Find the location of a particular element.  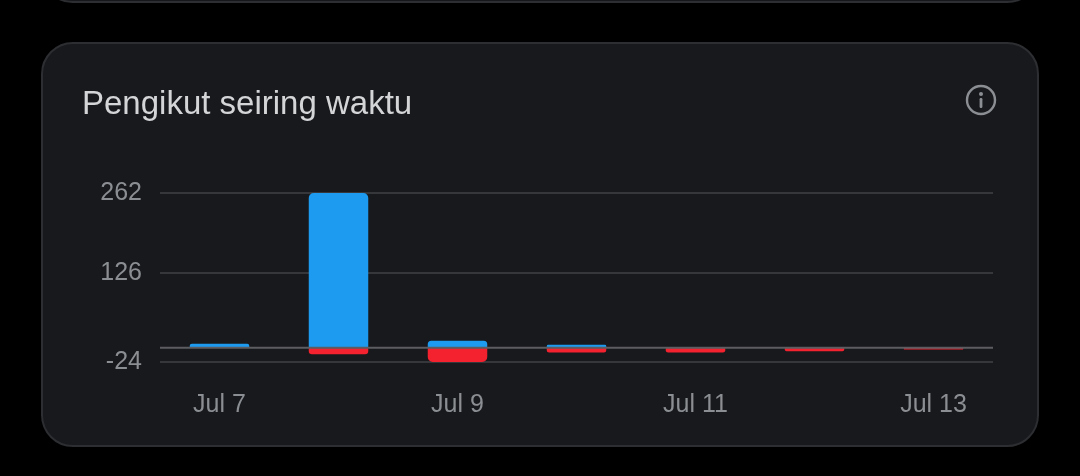

x-tick-label: Jul 11 is located at coordinates (695, 402).